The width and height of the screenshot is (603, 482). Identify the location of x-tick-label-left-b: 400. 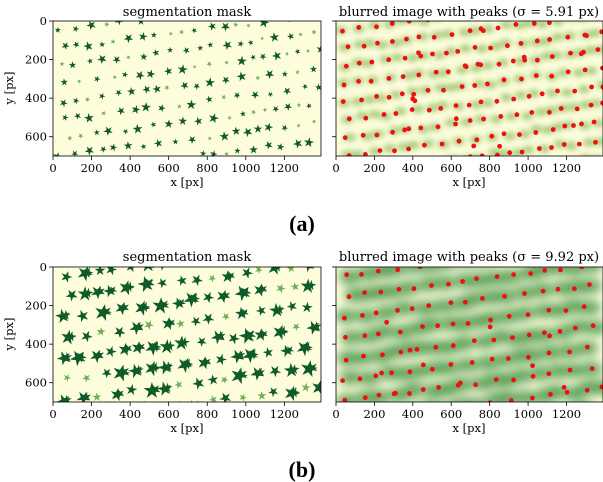
(130, 414).